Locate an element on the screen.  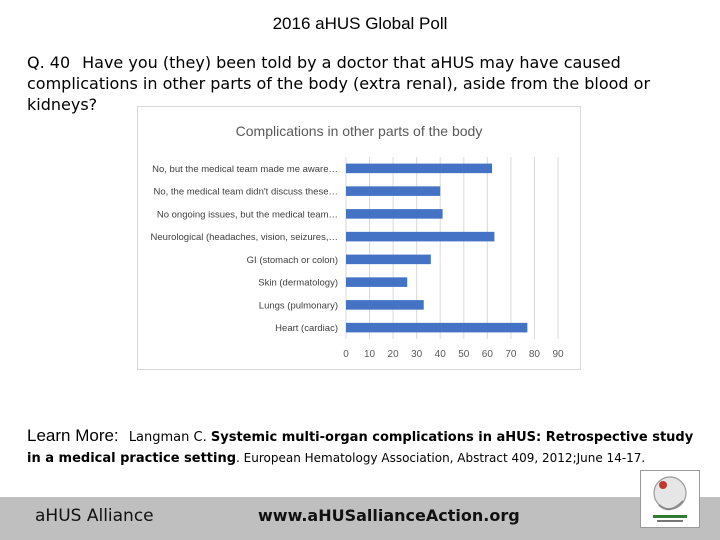
question-number: Q. 40 is located at coordinates (49, 62).